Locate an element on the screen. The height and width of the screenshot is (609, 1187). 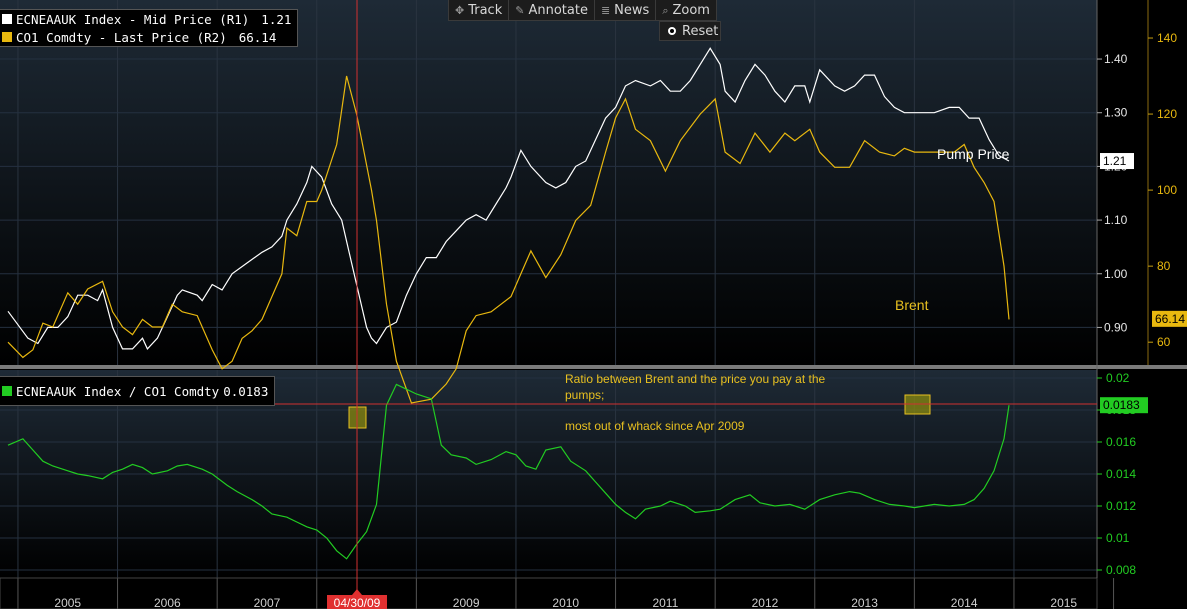
legend-swatch-pump is located at coordinates (7, 19).